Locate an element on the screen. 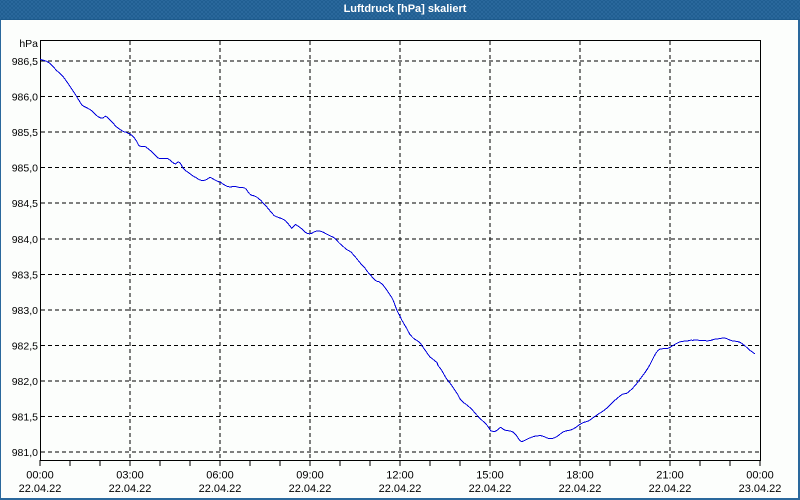  svg-text: hPa is located at coordinates (28, 44).